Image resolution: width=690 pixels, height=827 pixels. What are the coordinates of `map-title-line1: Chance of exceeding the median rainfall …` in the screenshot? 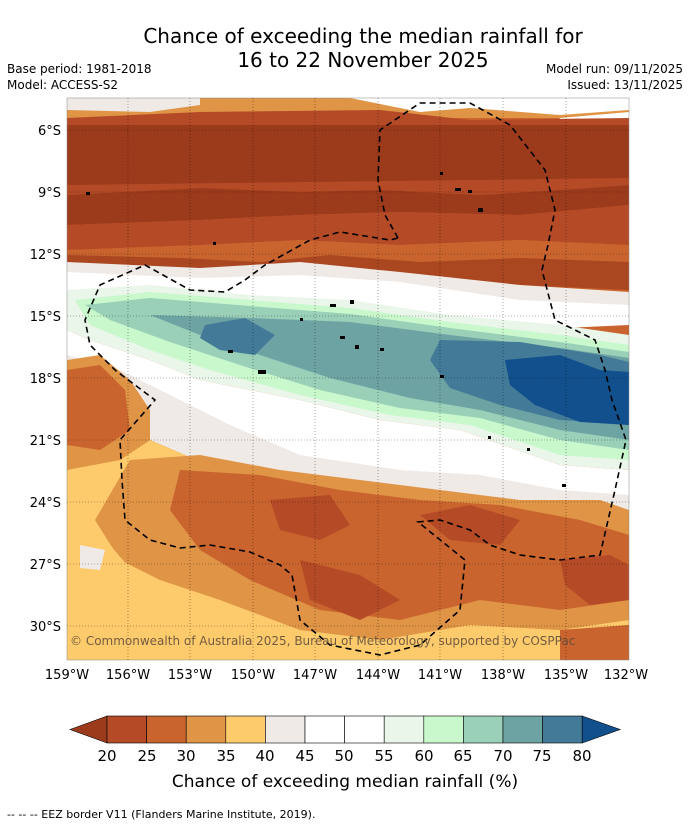 It's located at (363, 36).